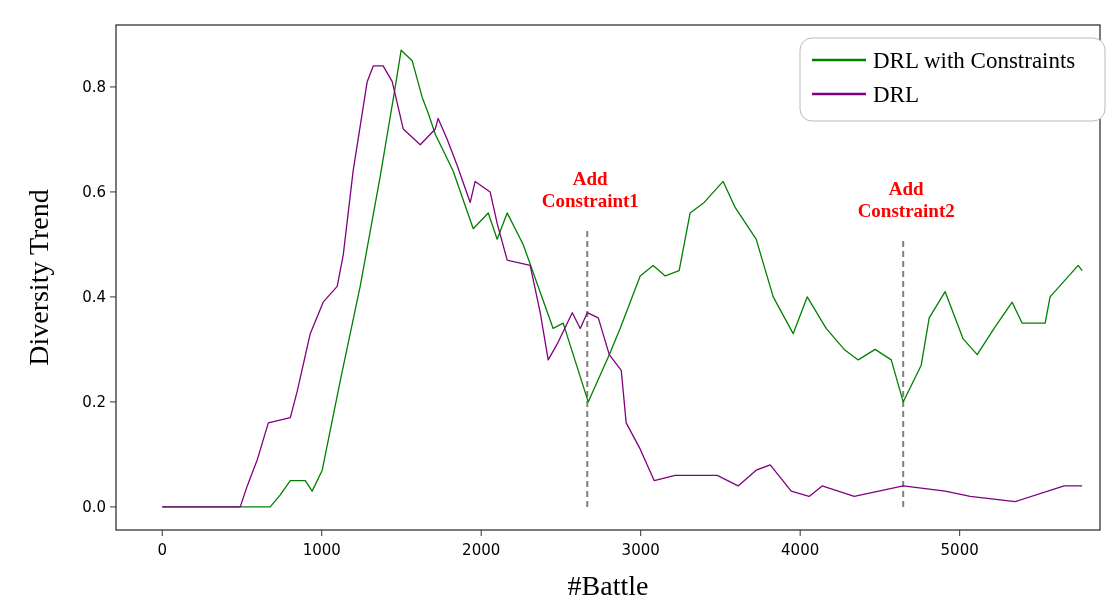 The height and width of the screenshot is (602, 1109). I want to click on x-tick-label: 4000, so click(800, 550).